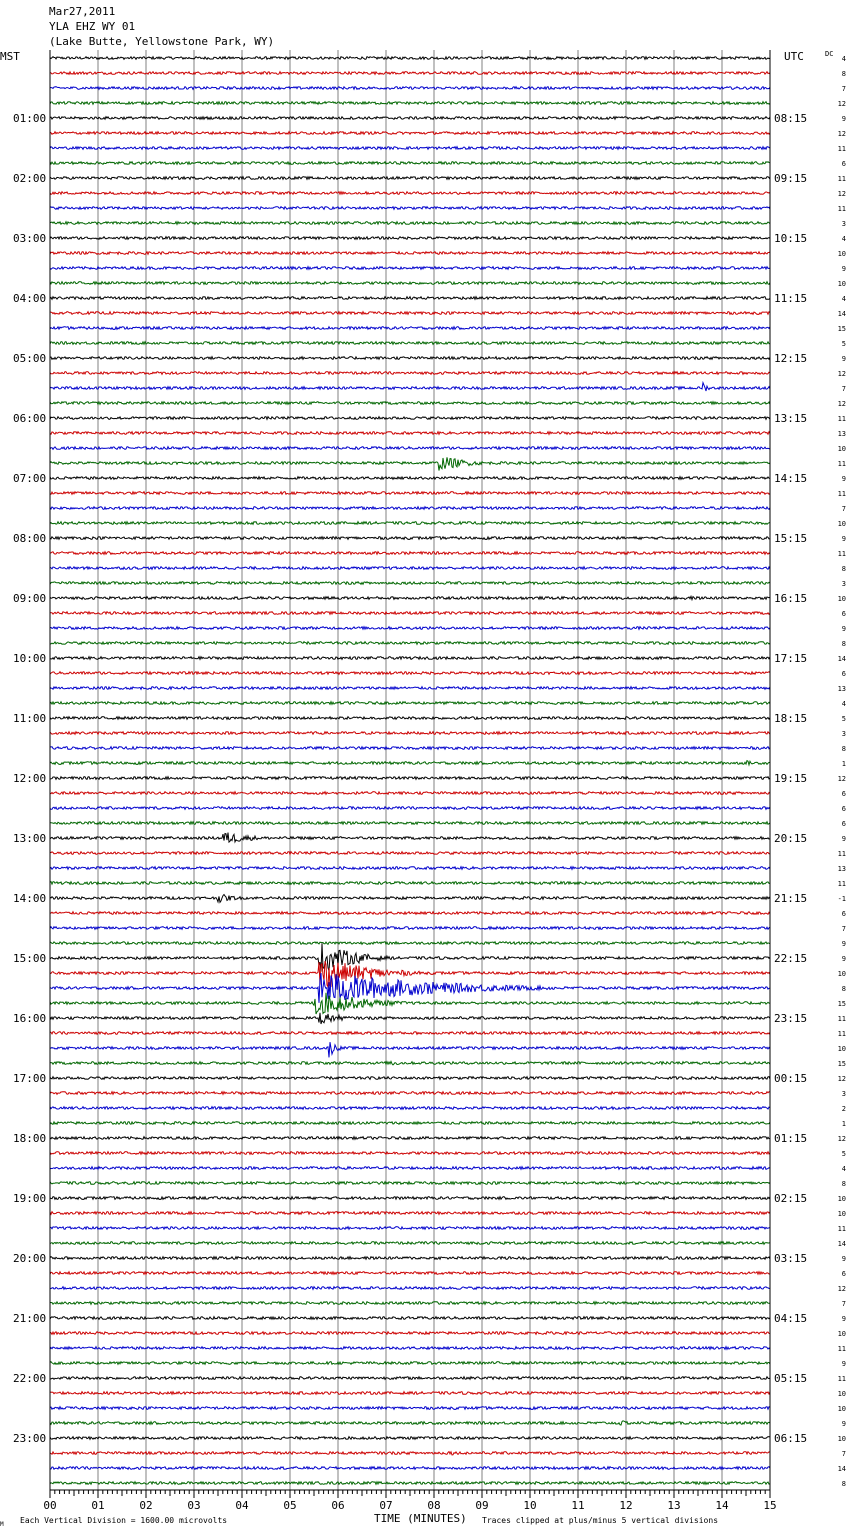 The width and height of the screenshot is (850, 1534). Describe the element at coordinates (337, 1505) in the screenshot. I see `x-tick-label: 06` at that location.